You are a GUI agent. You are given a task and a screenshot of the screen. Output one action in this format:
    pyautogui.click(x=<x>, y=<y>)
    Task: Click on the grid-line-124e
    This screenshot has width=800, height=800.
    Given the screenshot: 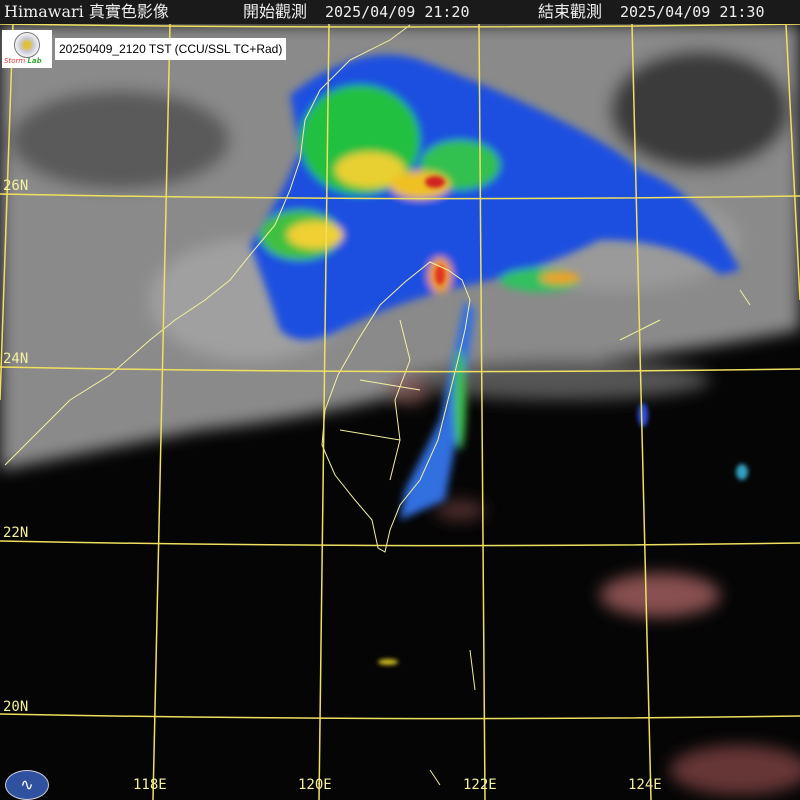 What is the action you would take?
    pyautogui.click(x=641, y=411)
    